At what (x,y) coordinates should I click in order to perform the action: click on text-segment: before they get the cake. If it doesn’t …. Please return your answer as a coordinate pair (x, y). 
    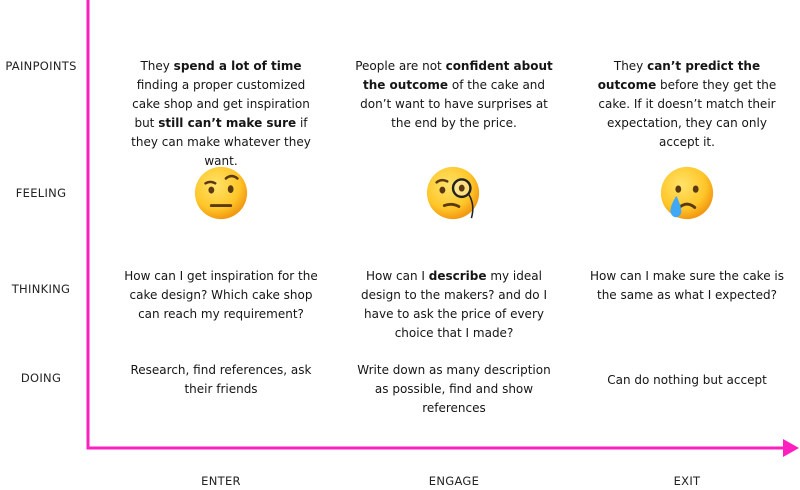
    Looking at the image, I should click on (687, 113).